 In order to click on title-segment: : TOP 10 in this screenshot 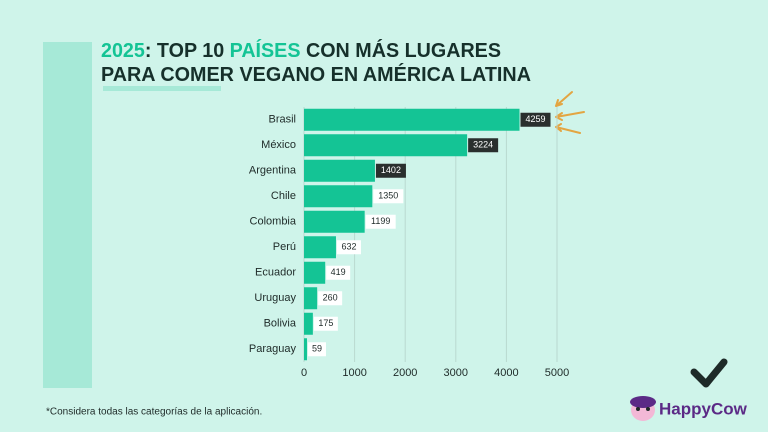, I will do `click(187, 51)`.